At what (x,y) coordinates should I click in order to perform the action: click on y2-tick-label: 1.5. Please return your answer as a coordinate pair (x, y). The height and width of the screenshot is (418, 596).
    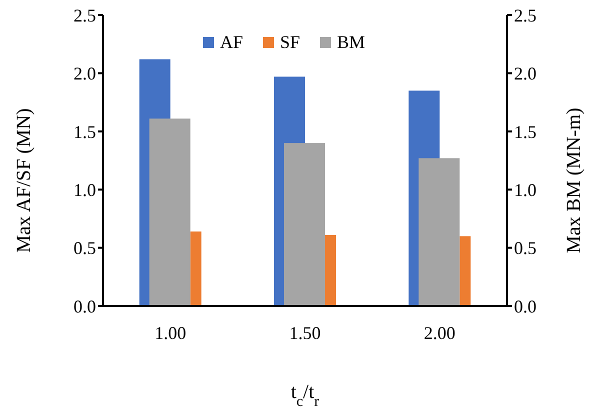
    Looking at the image, I should click on (525, 132).